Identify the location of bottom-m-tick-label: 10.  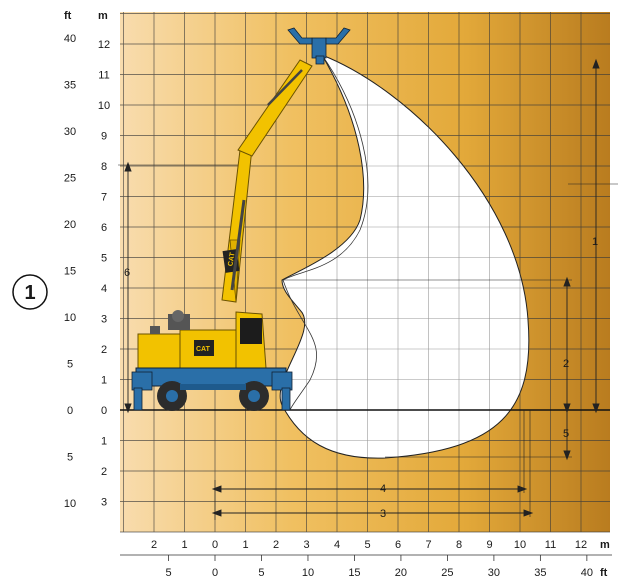
(520, 545).